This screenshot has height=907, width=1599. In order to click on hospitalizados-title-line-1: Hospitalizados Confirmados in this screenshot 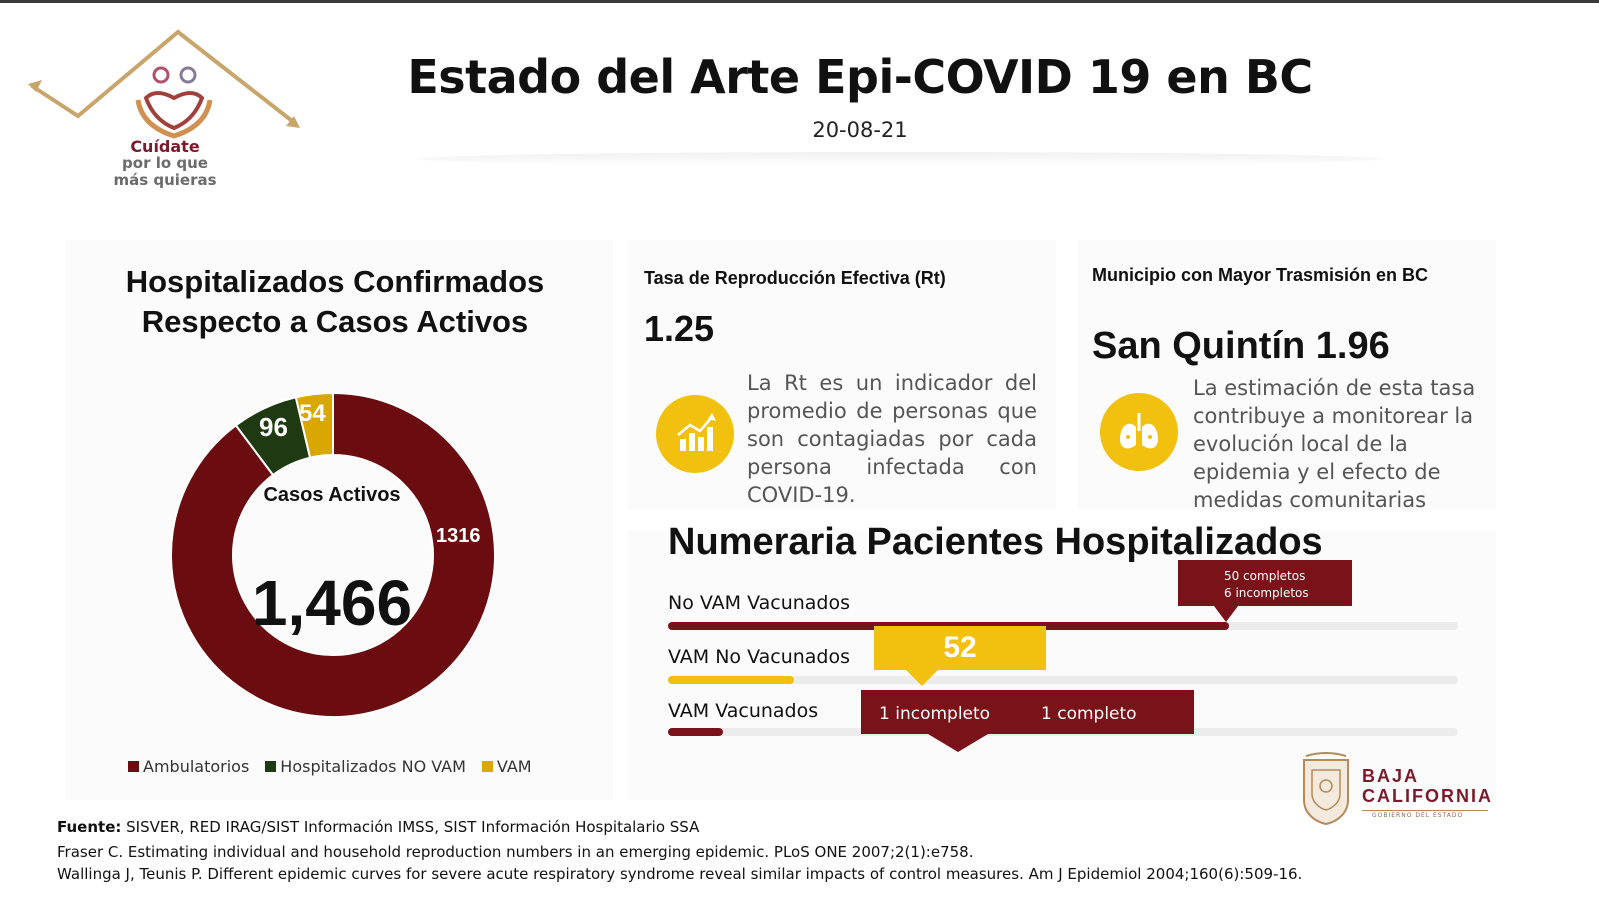, I will do `click(335, 281)`.